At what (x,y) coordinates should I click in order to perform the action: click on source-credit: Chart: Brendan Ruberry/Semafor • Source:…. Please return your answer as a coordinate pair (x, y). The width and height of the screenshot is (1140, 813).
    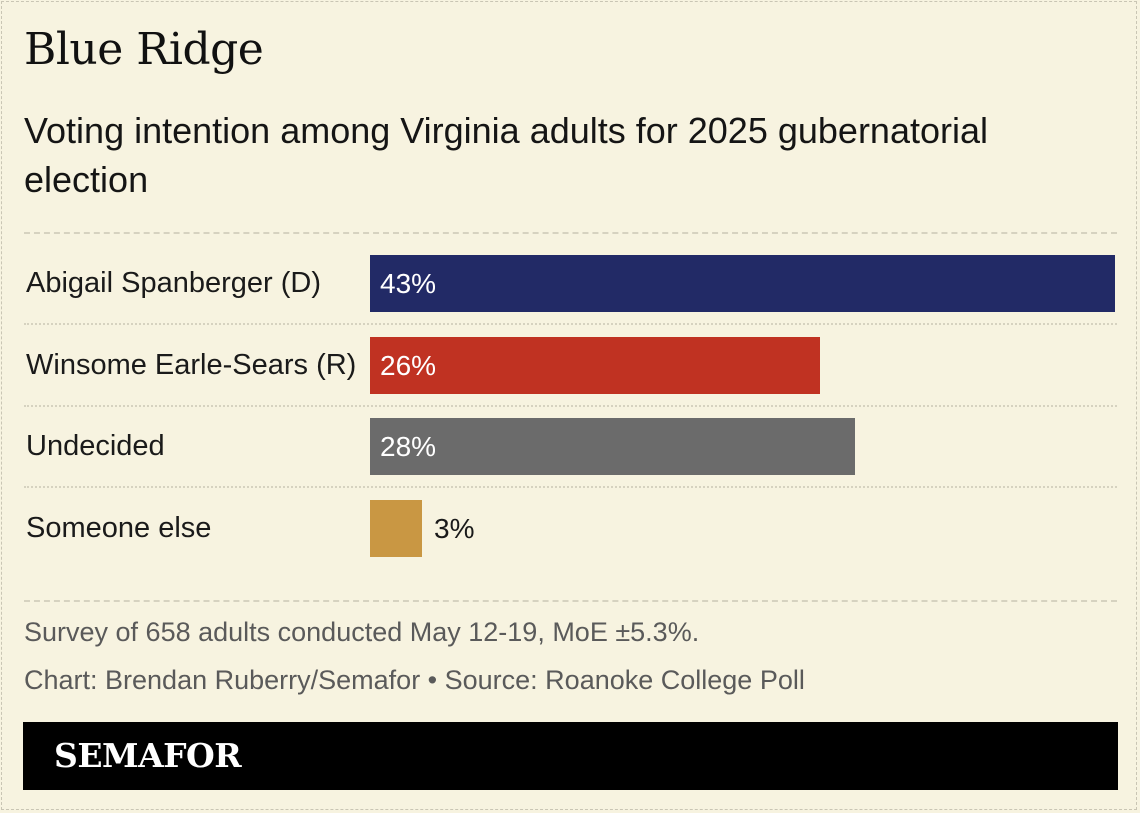
    Looking at the image, I should click on (414, 680).